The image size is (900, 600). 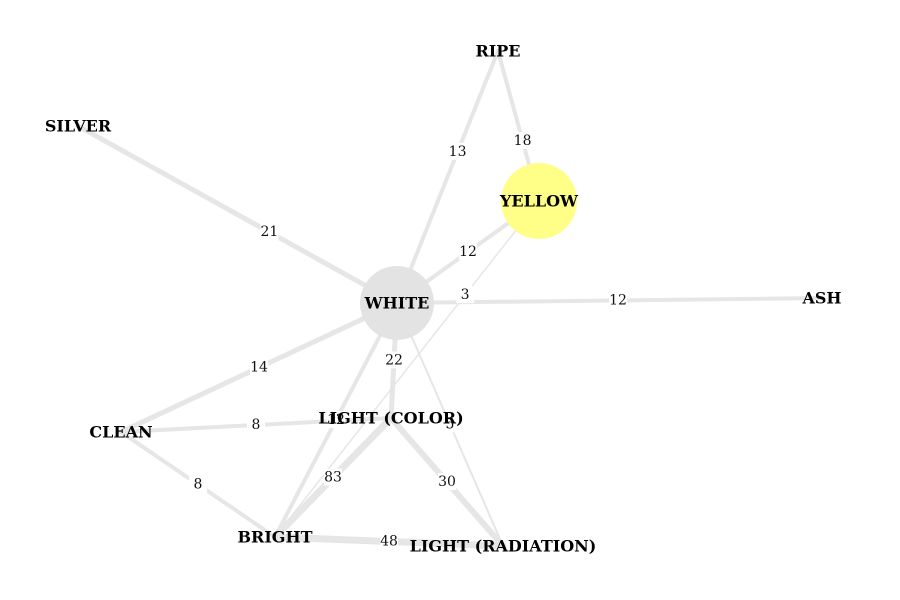 I want to click on edge-label-bg-bright-light_radiation, so click(x=389, y=541).